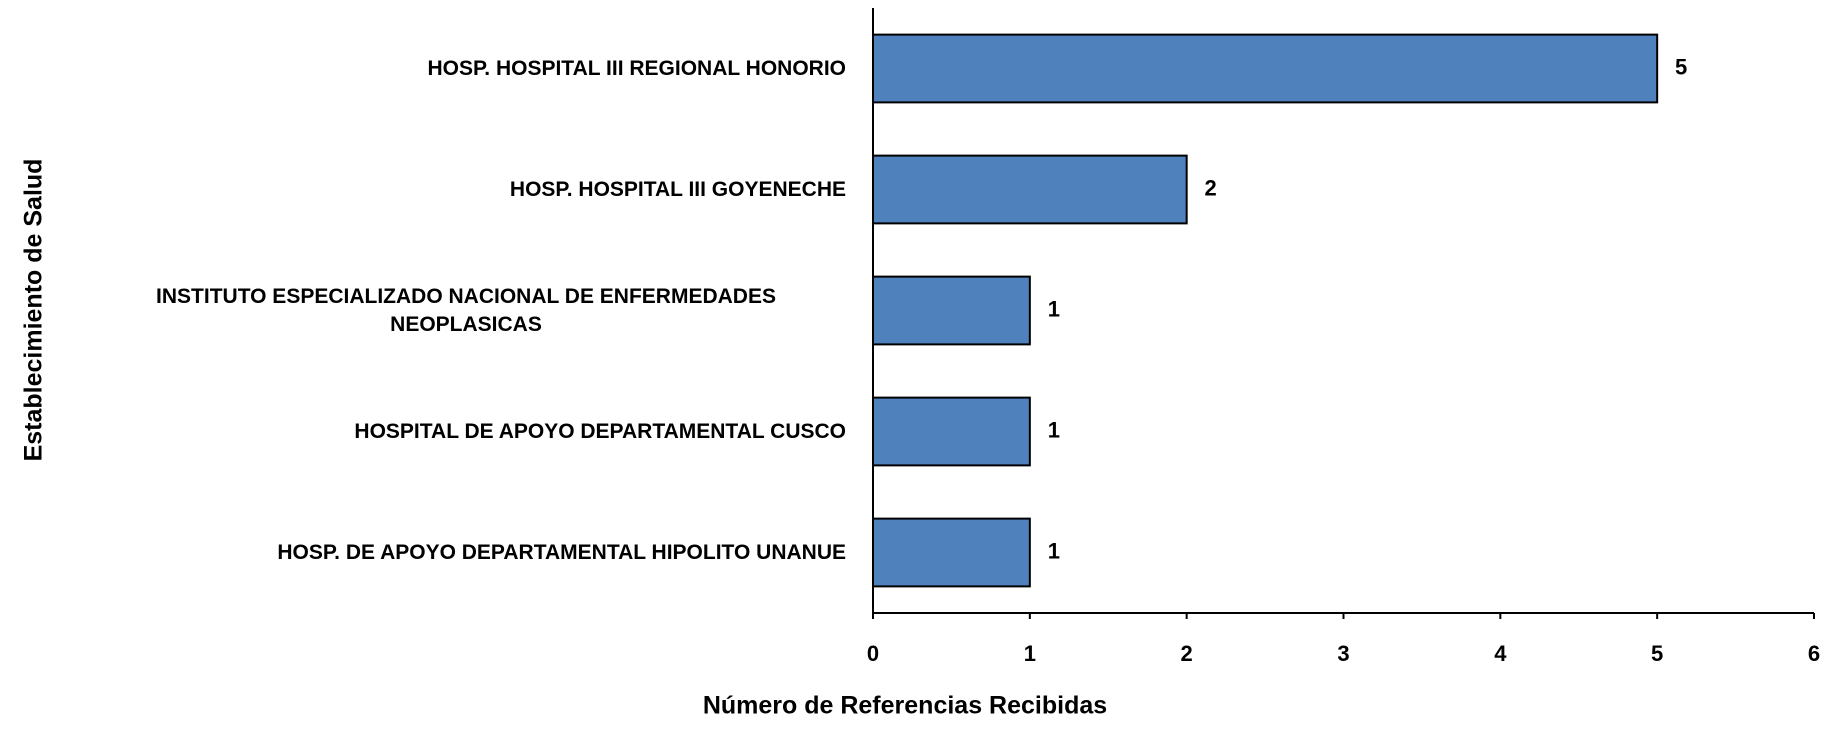 The height and width of the screenshot is (733, 1832). What do you see at coordinates (1657, 653) in the screenshot?
I see `x-tick-label: 5` at bounding box center [1657, 653].